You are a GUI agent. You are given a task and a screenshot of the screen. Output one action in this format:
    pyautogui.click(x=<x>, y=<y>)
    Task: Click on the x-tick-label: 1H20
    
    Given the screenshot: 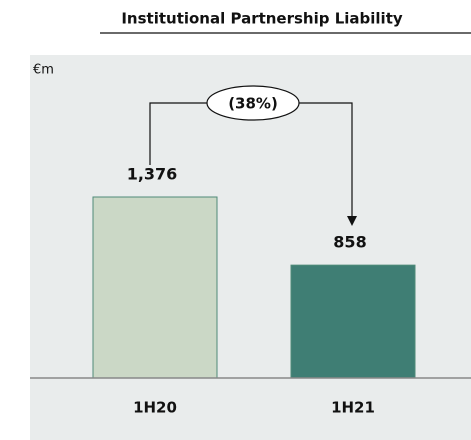 What is the action you would take?
    pyautogui.click(x=155, y=408)
    